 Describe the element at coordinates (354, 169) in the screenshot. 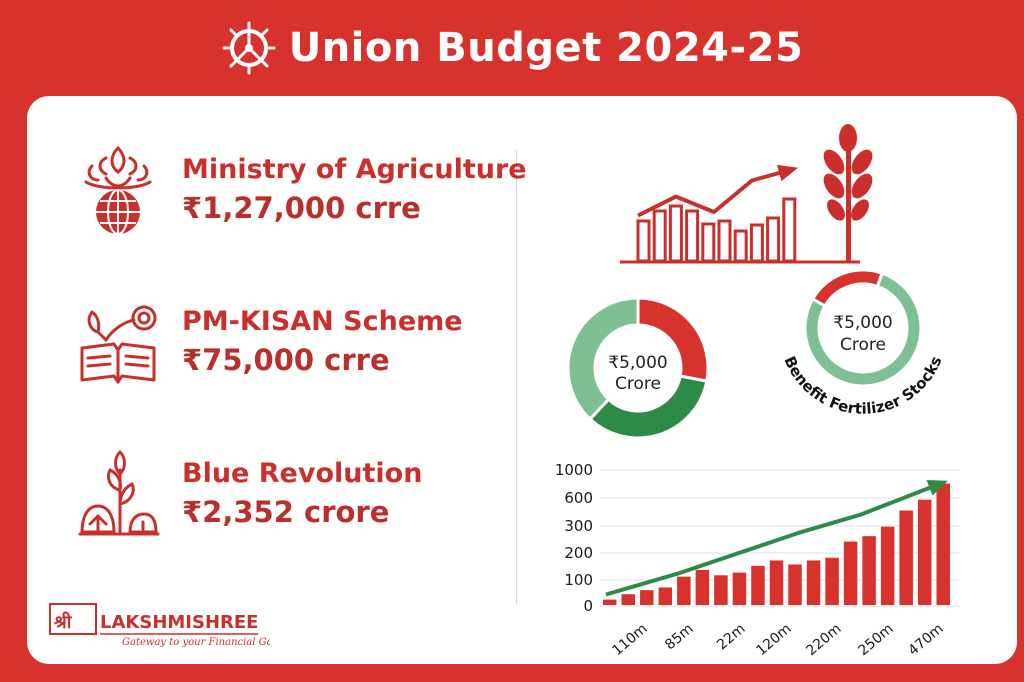

I see `item-name: Ministry of Agriculture` at that location.